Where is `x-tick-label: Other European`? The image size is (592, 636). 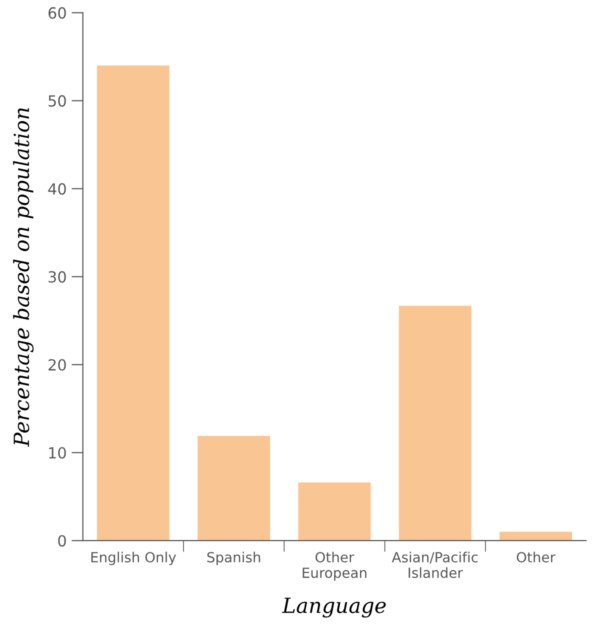 x-tick-label: Other European is located at coordinates (334, 566).